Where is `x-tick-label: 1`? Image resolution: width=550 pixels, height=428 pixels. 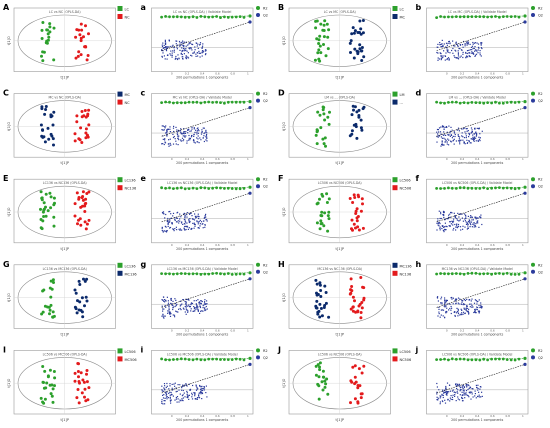
x-tick-label: 1 is located at coordinates (523, 245).